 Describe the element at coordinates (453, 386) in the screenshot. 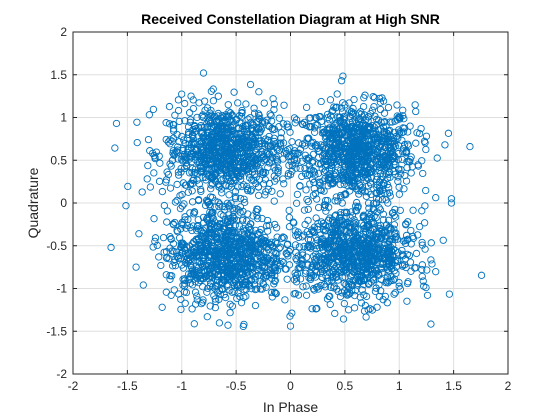

I see `x-tick-label: 1.5` at that location.